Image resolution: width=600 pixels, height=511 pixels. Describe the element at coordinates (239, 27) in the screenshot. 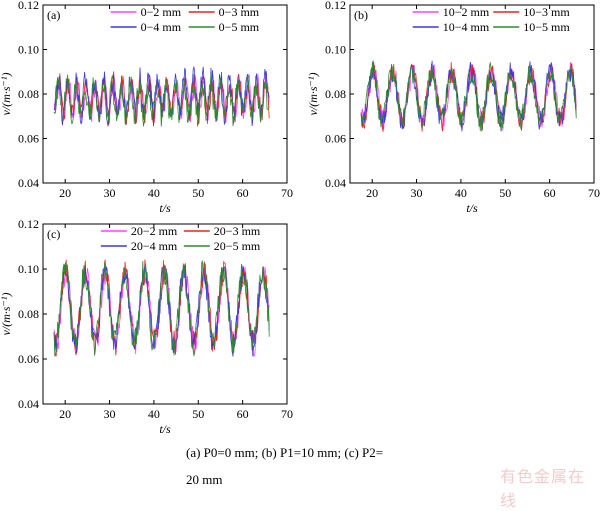

I see `legend-label: 0−5 mm` at that location.